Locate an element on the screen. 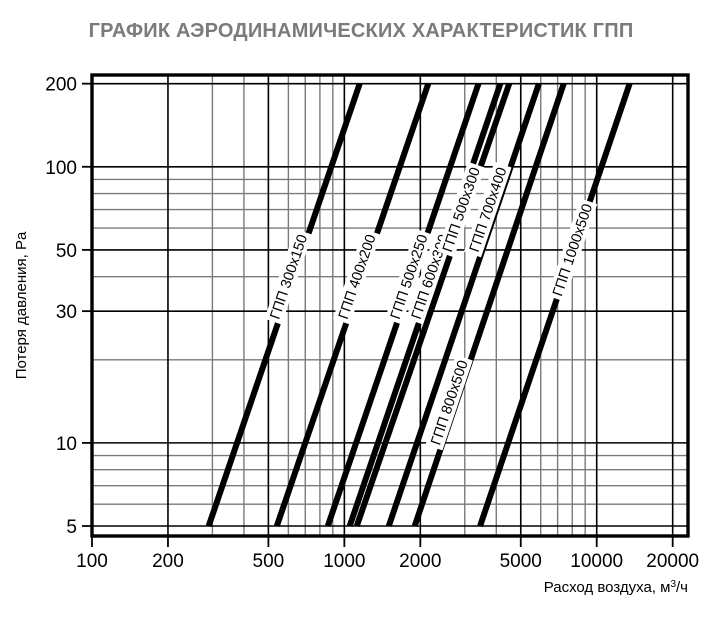  x-tick-label: 100 is located at coordinates (92, 561).